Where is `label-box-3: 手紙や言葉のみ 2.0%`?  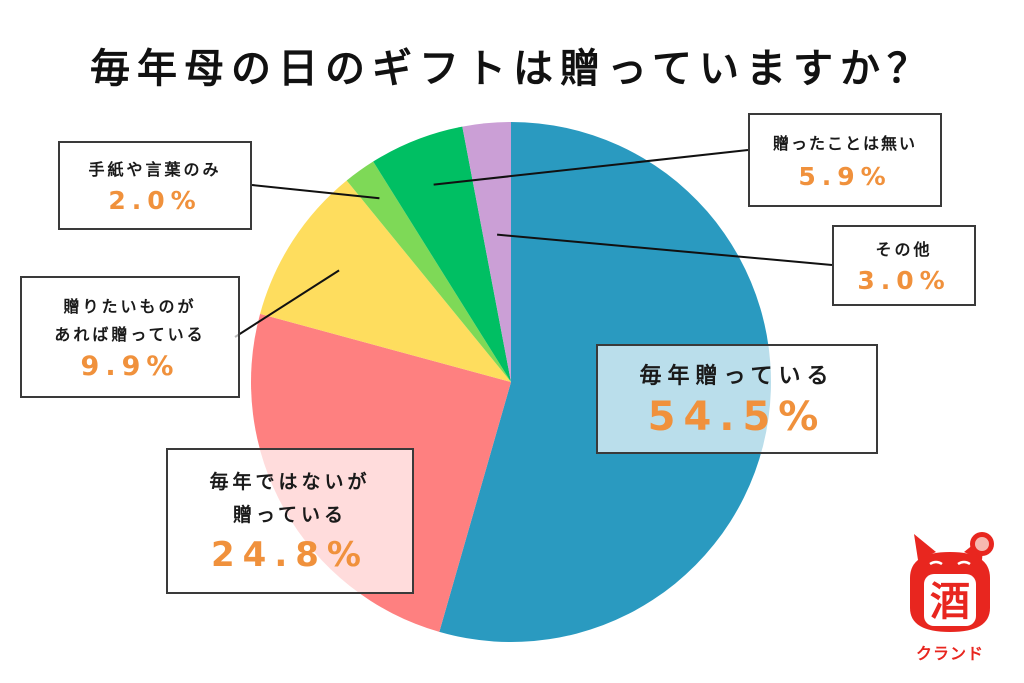 label-box-3: 手紙や言葉のみ 2.0% is located at coordinates (155, 185).